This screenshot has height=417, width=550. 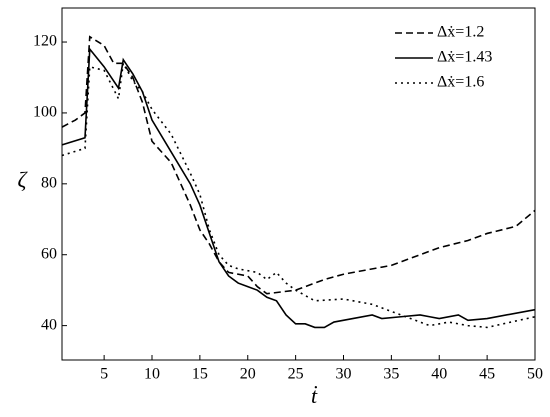 What do you see at coordinates (200, 374) in the screenshot?
I see `x-tick-label: 15` at bounding box center [200, 374].